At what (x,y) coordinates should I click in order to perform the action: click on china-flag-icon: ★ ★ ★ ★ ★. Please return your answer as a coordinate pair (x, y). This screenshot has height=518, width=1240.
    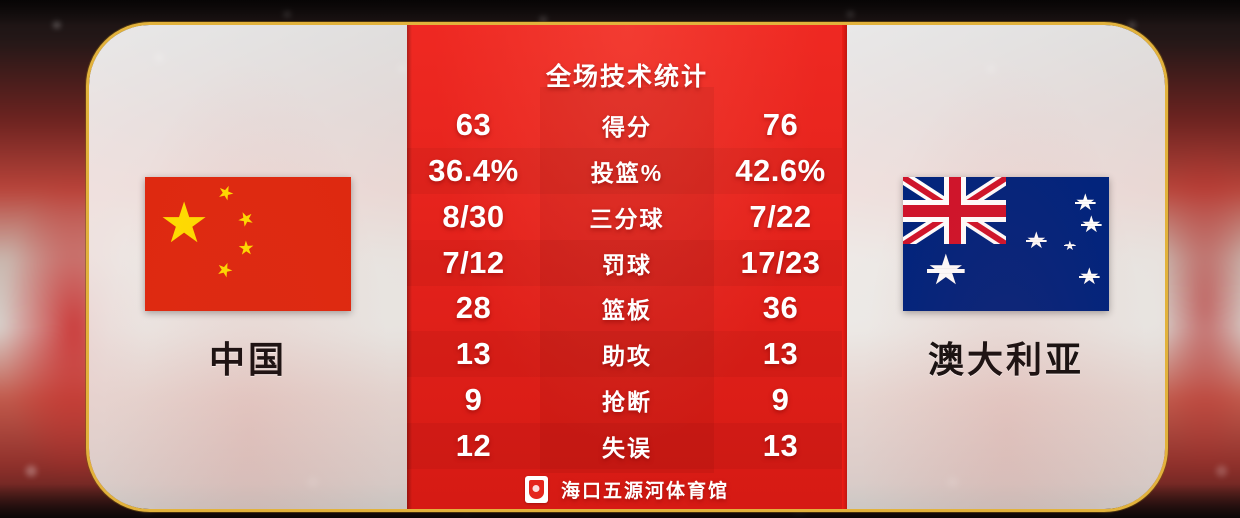
    Looking at the image, I should click on (248, 244).